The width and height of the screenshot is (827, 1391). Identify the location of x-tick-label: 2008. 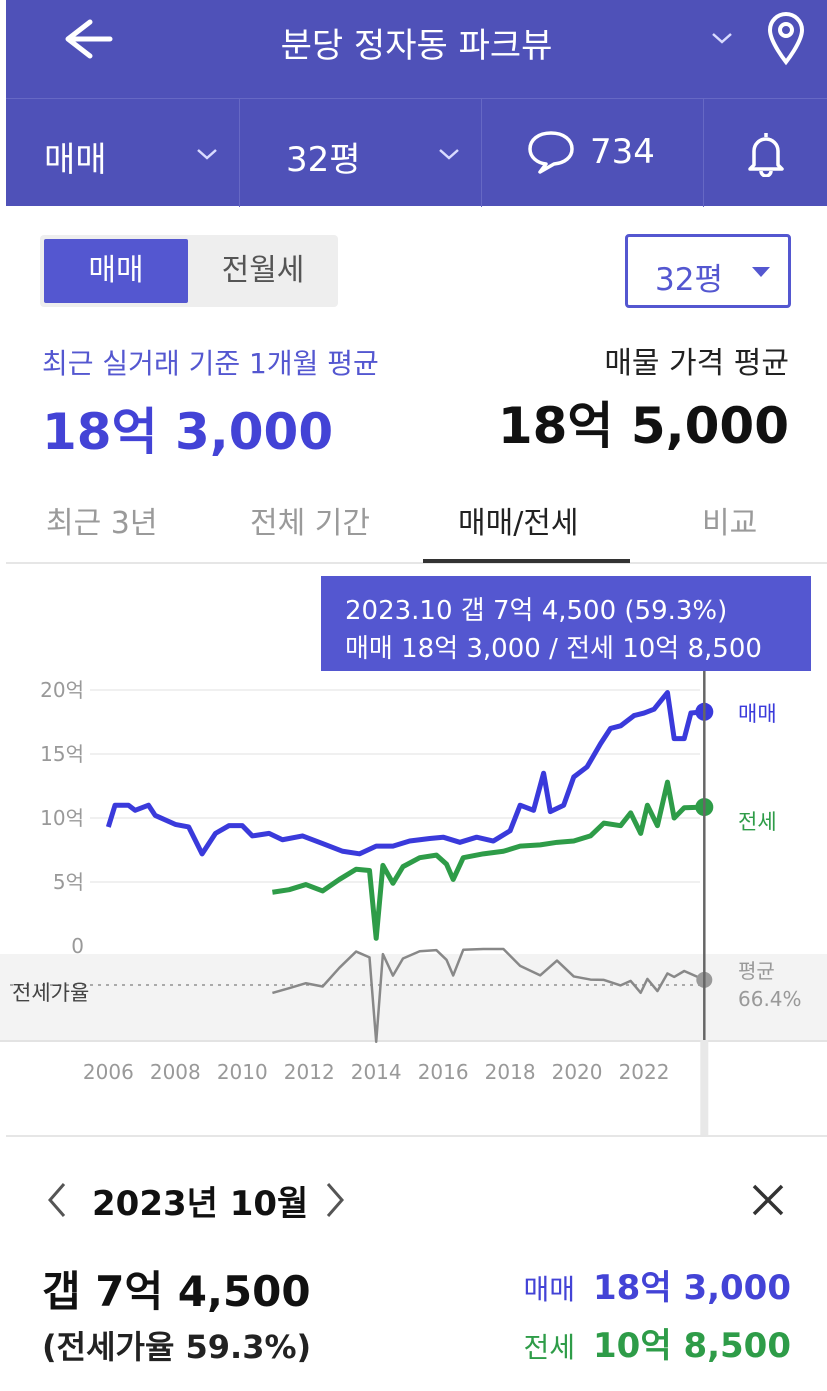
(175, 1072).